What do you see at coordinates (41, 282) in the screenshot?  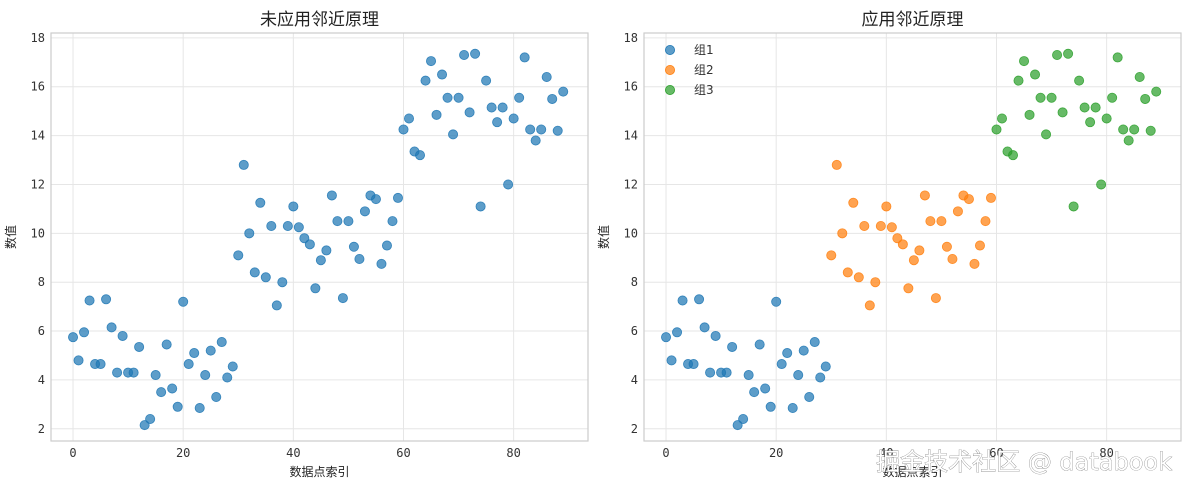 I see `y-tick-label: 8` at bounding box center [41, 282].